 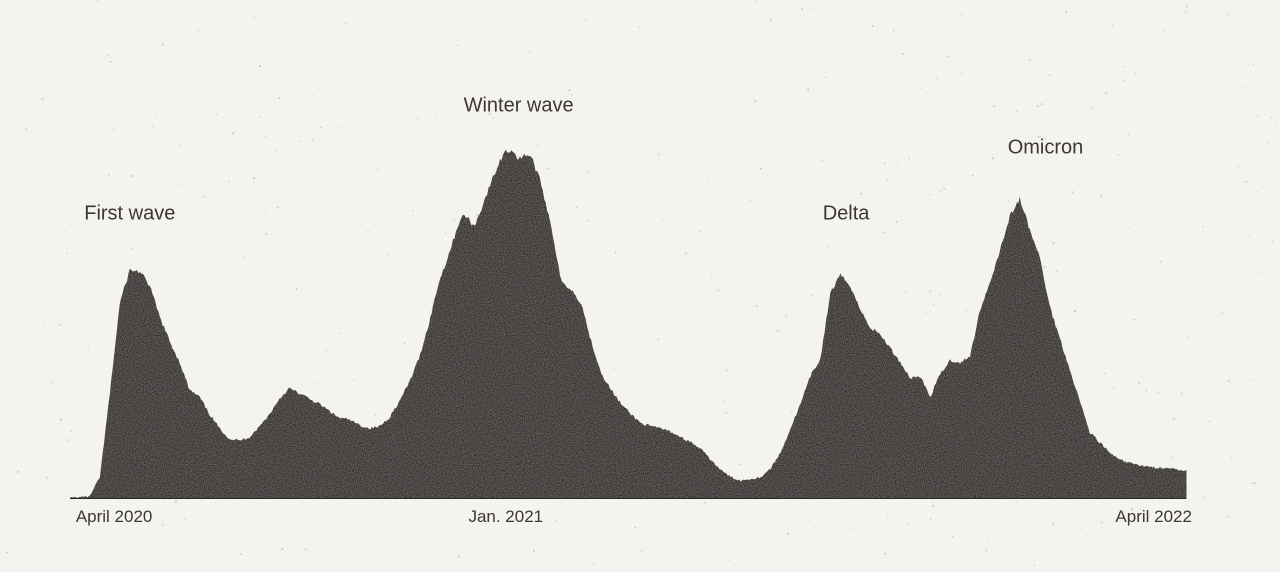 What do you see at coordinates (505, 516) in the screenshot?
I see `x-tick-label: Jan. 2021` at bounding box center [505, 516].